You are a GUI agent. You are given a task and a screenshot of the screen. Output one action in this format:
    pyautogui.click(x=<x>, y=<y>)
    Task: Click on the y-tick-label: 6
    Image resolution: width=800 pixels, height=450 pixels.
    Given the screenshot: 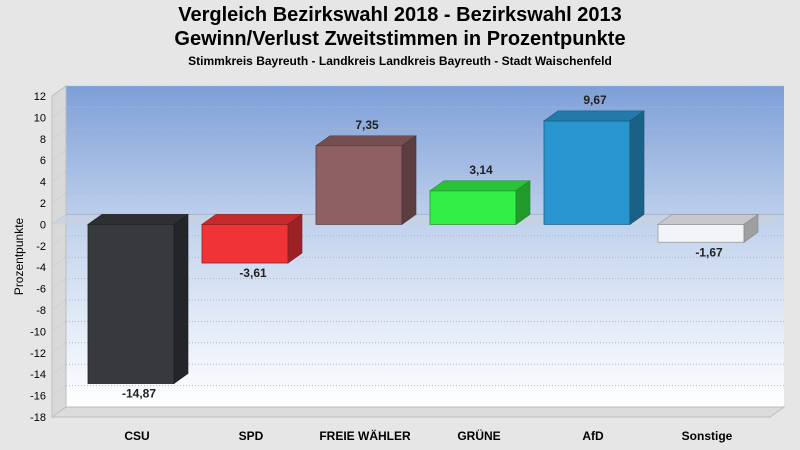 What is the action you would take?
    pyautogui.click(x=43, y=161)
    